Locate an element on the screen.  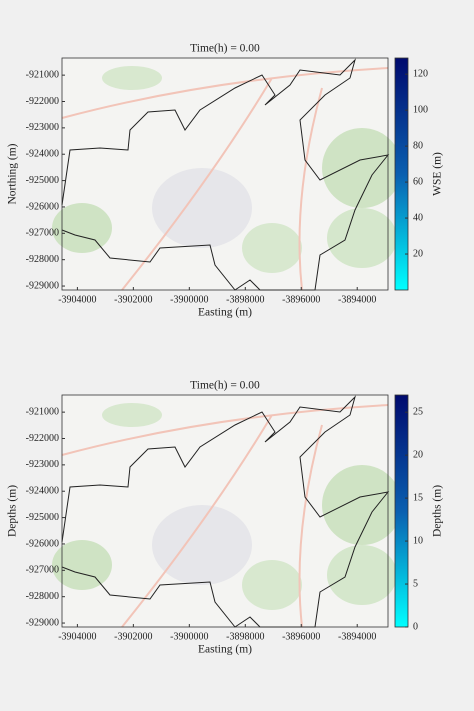
colorbar-tick-label: 40 is located at coordinates (418, 217).